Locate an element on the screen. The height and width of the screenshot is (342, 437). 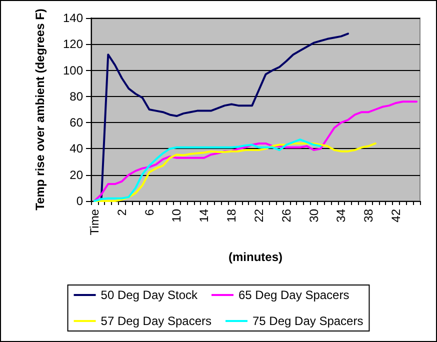
x-tick-label: 42 is located at coordinates (396, 215).